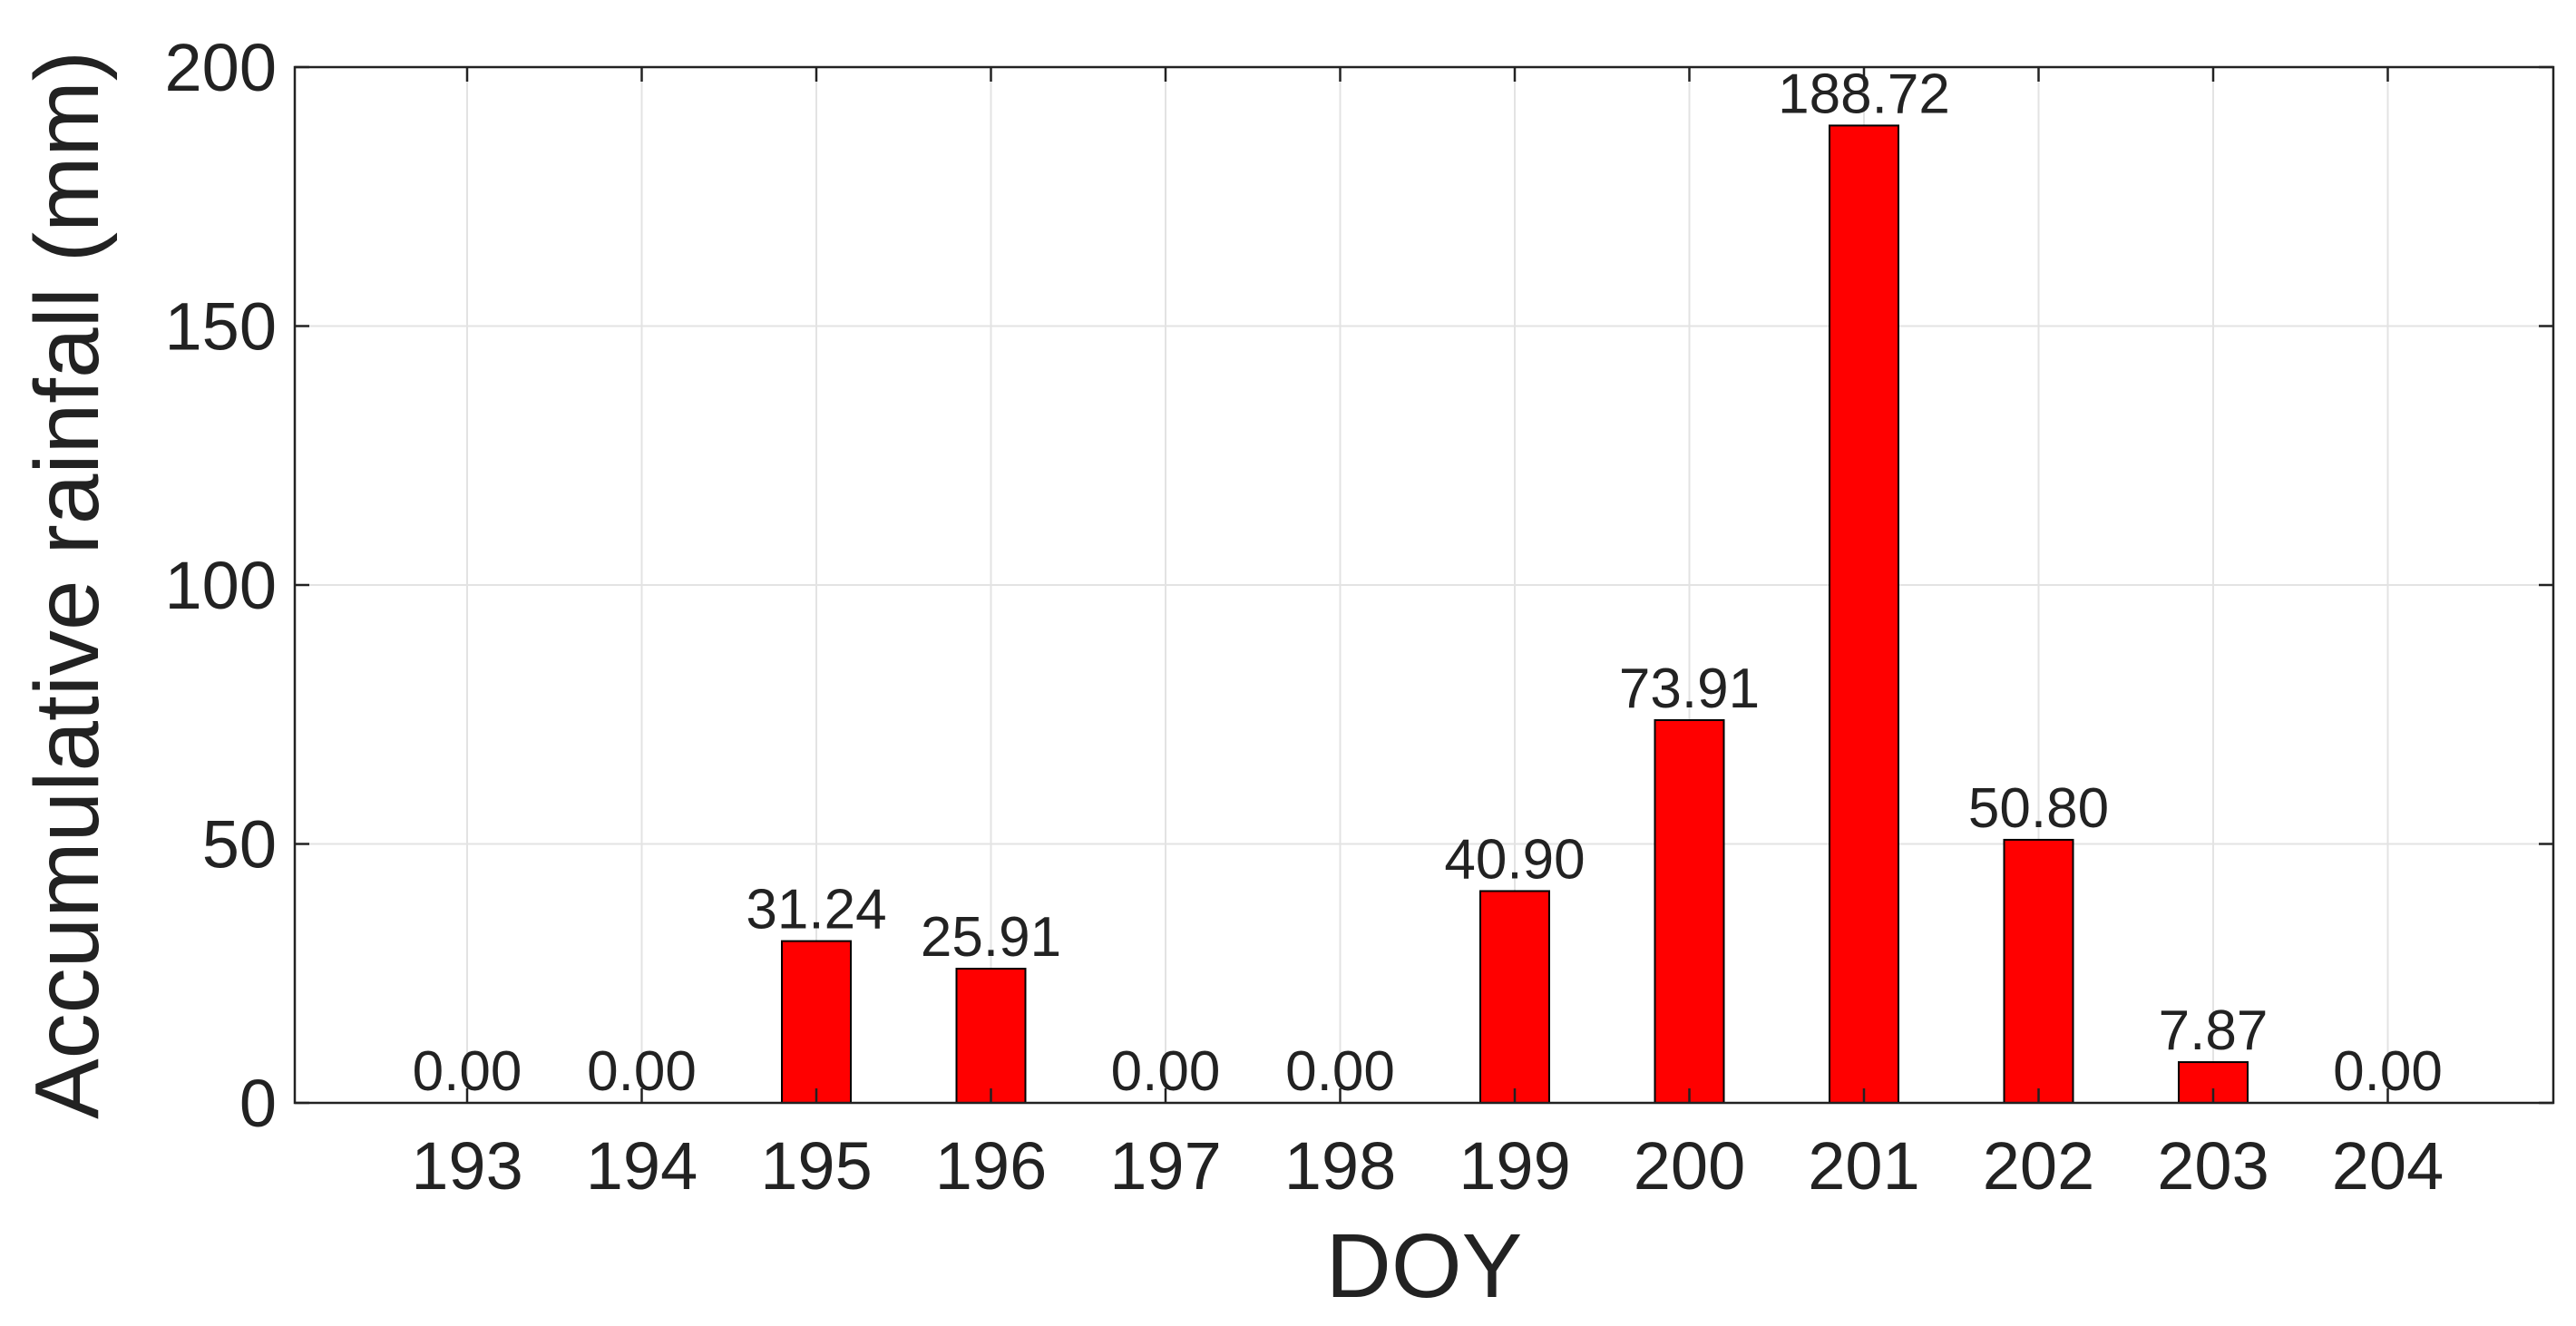 The width and height of the screenshot is (2576, 1326). What do you see at coordinates (2038, 1166) in the screenshot?
I see `x-tick-label-202: 202` at bounding box center [2038, 1166].